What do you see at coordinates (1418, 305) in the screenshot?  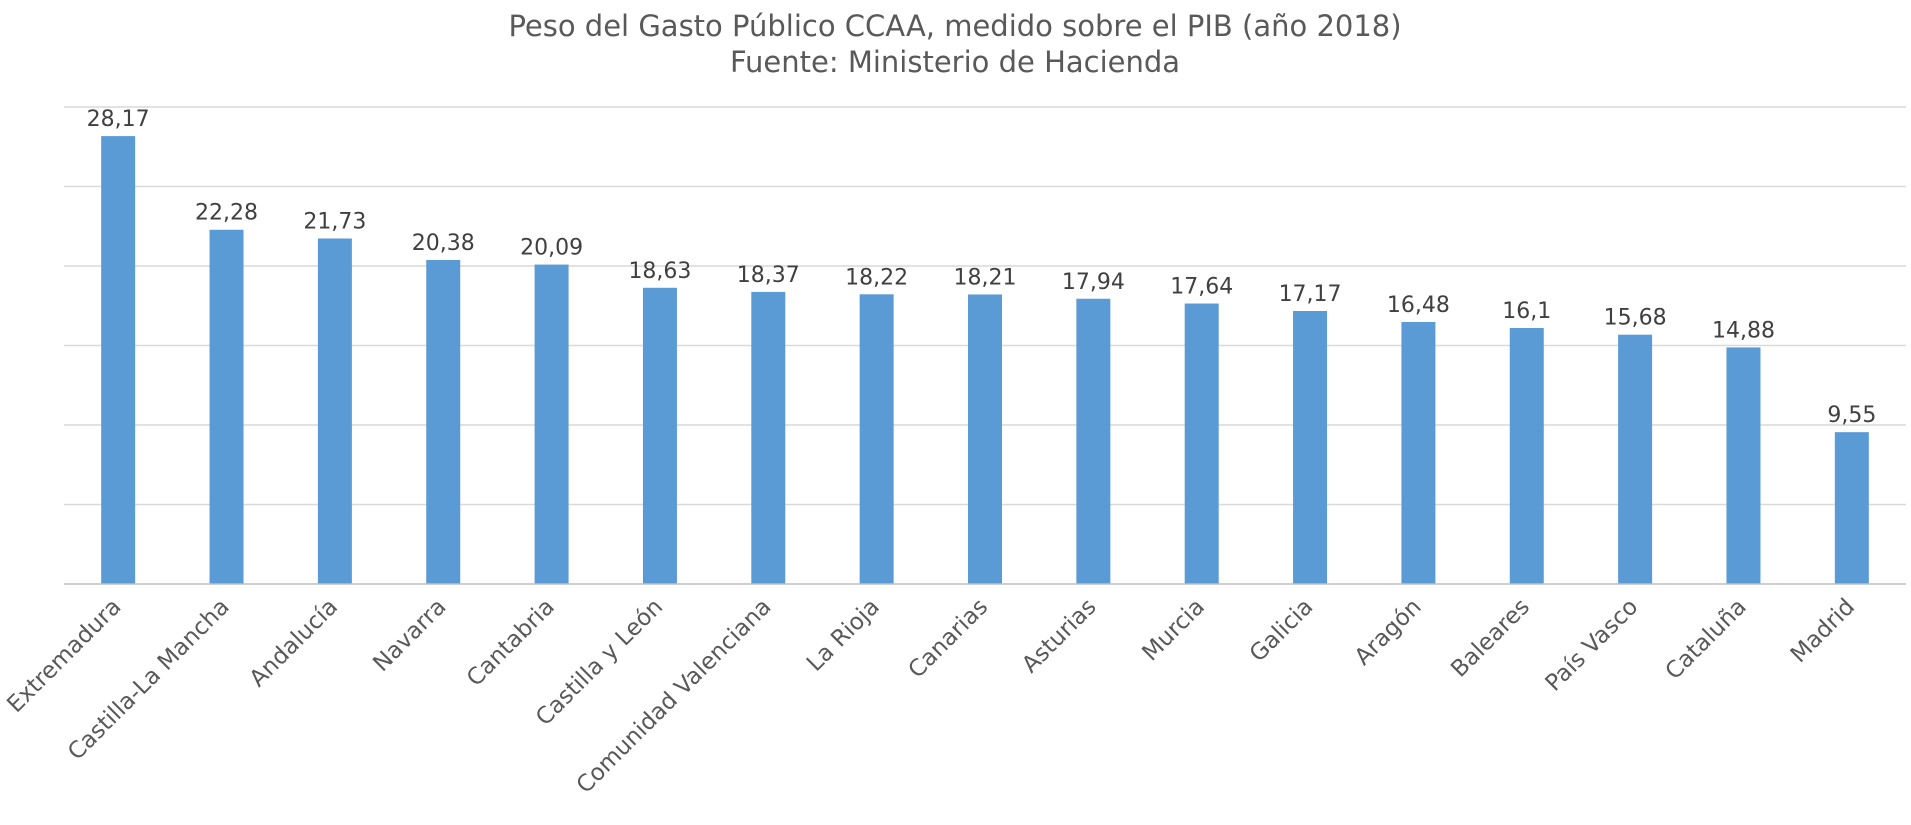 I see `data-label: 16,48` at bounding box center [1418, 305].